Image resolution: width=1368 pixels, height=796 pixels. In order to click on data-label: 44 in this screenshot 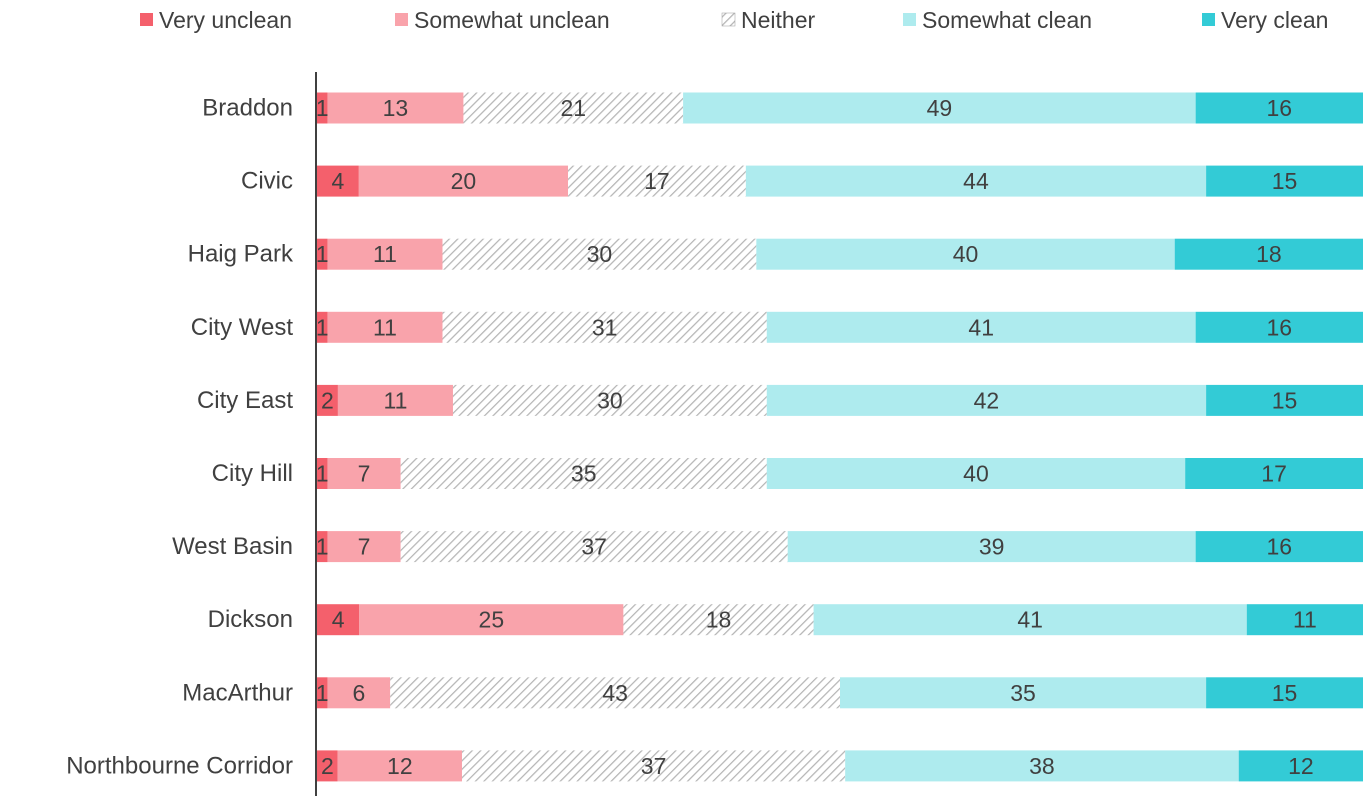, I will do `click(976, 181)`.